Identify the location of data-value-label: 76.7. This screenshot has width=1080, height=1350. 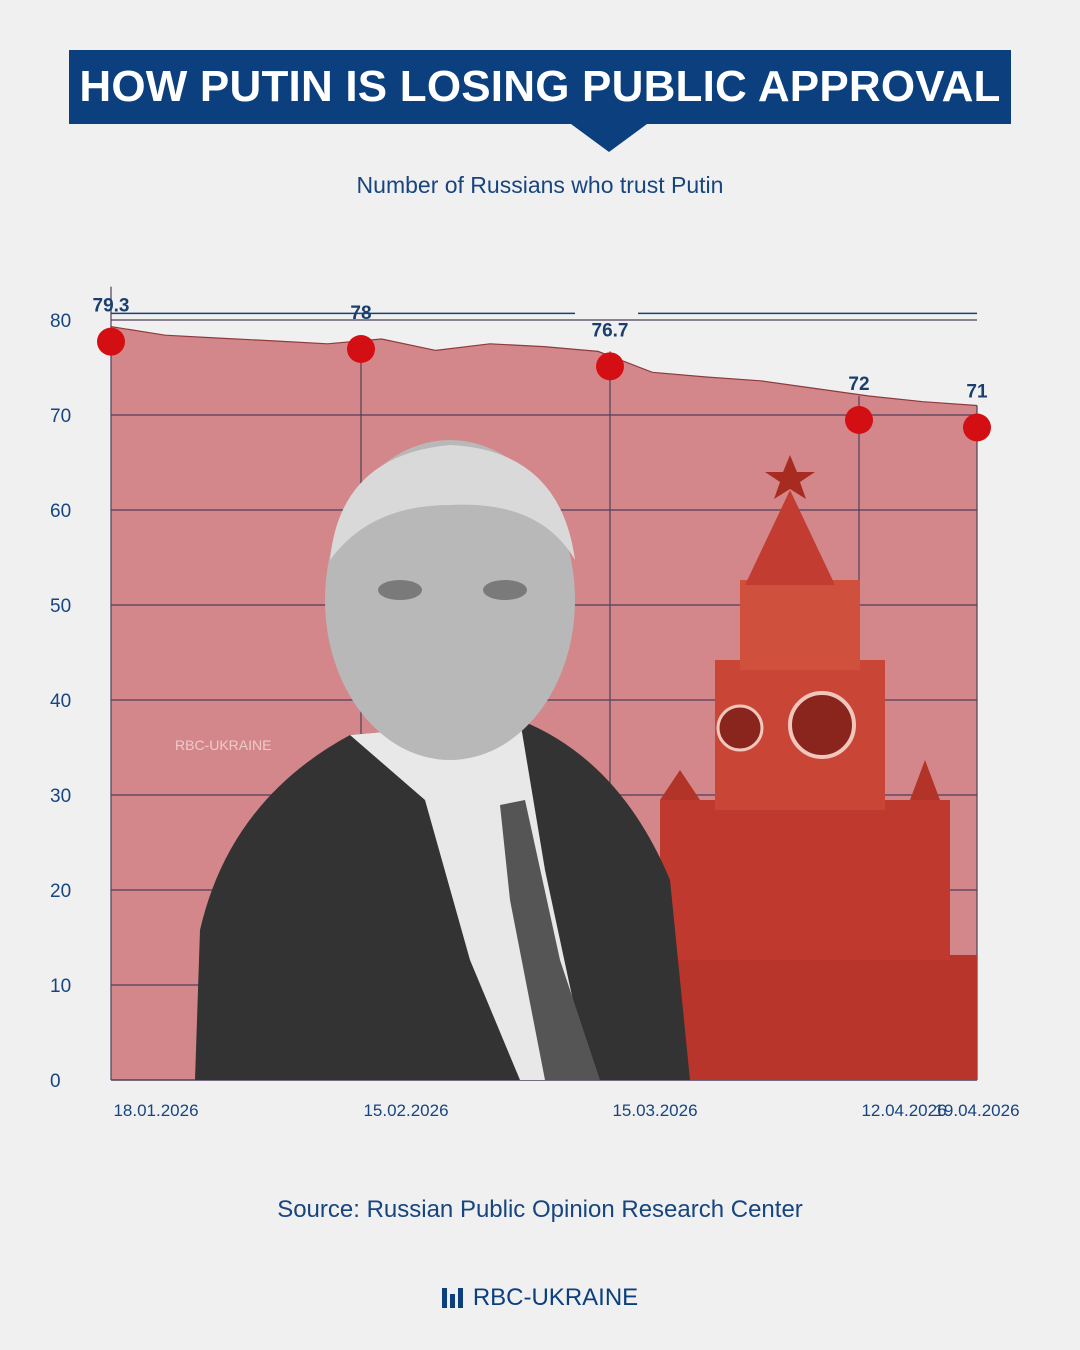
(610, 330).